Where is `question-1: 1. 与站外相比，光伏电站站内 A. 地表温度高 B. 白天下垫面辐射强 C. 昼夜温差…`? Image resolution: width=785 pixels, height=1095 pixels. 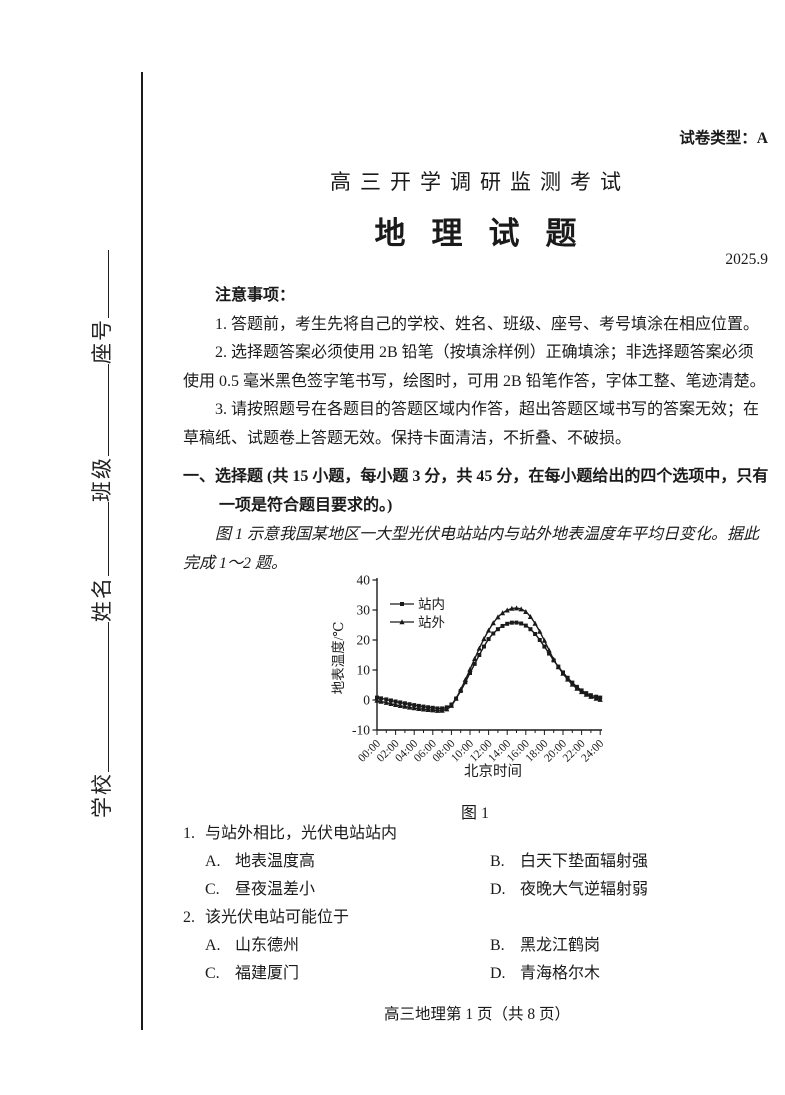
question-1: 1. 与站外相比，光伏电站站内 A. 地表温度高 B. 白天下垫面辐射强 C. 昼夜温差… is located at coordinates (475, 862).